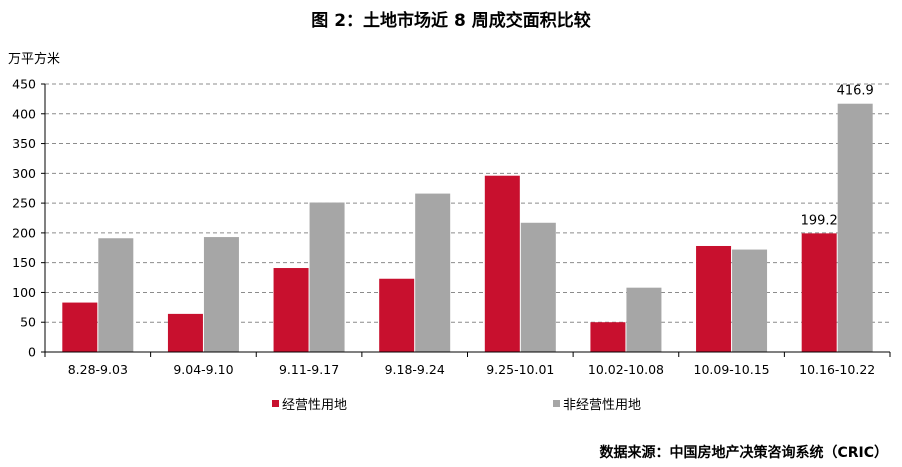  I want to click on x-tick-label: 9.04-9.10, so click(203, 369).